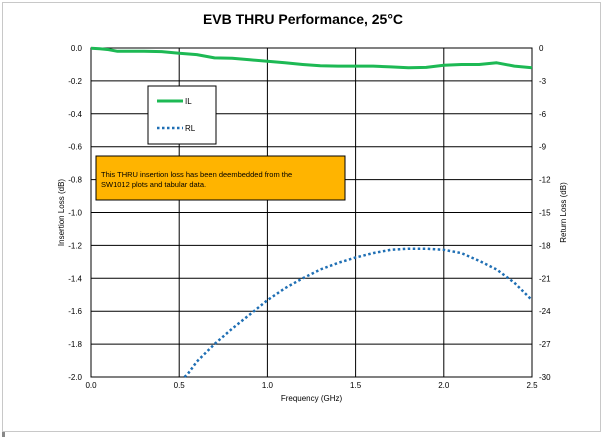  I want to click on right-tick-label: -30, so click(545, 377).